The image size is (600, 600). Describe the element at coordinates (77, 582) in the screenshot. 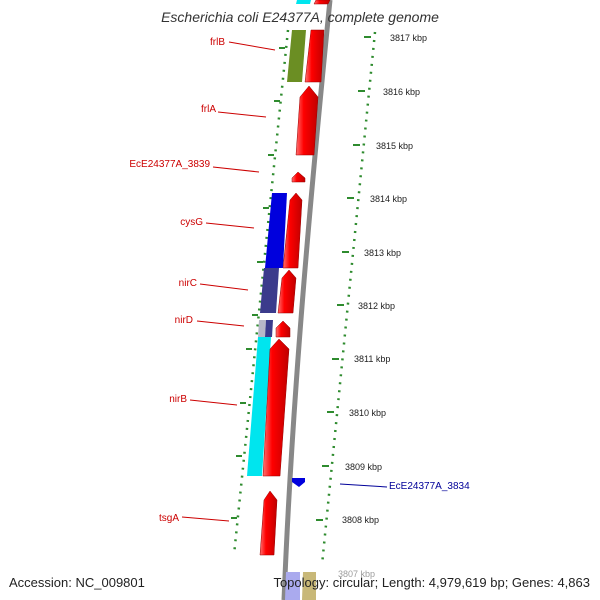

I see `accession-info: Accession: NC_009801` at that location.